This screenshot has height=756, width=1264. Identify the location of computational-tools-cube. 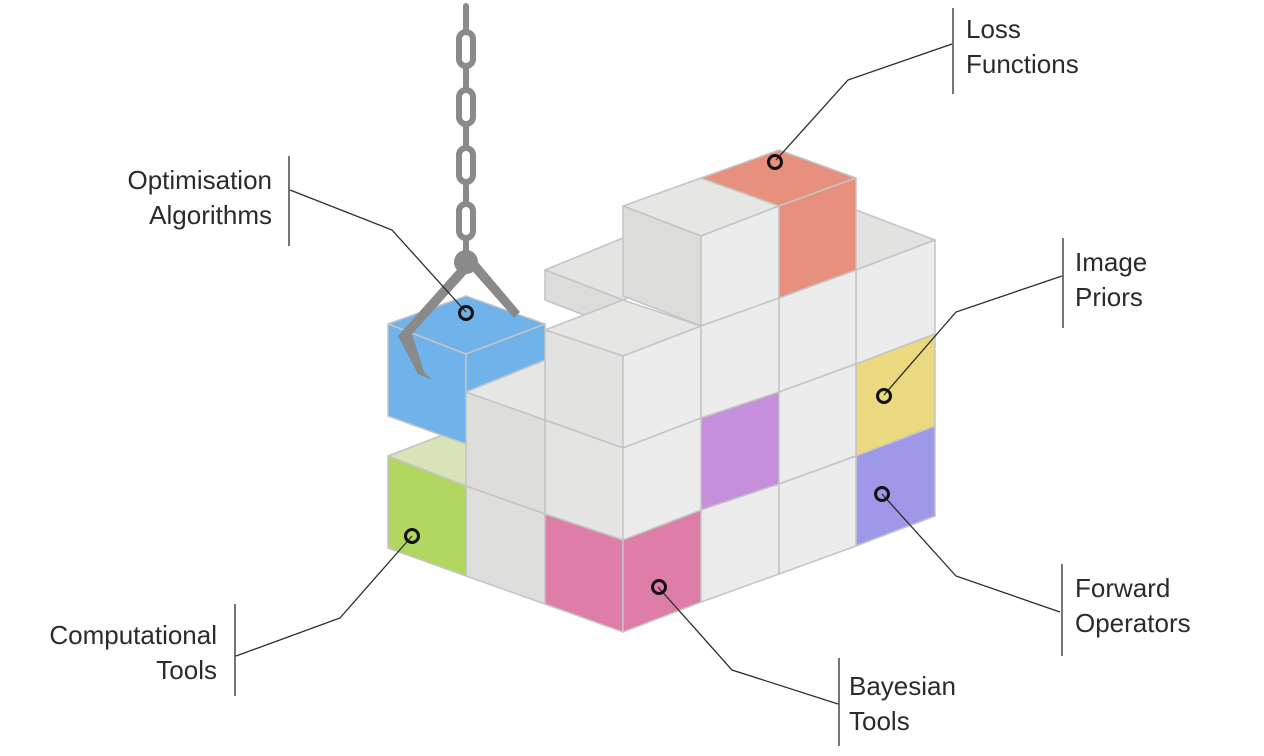
(427, 516).